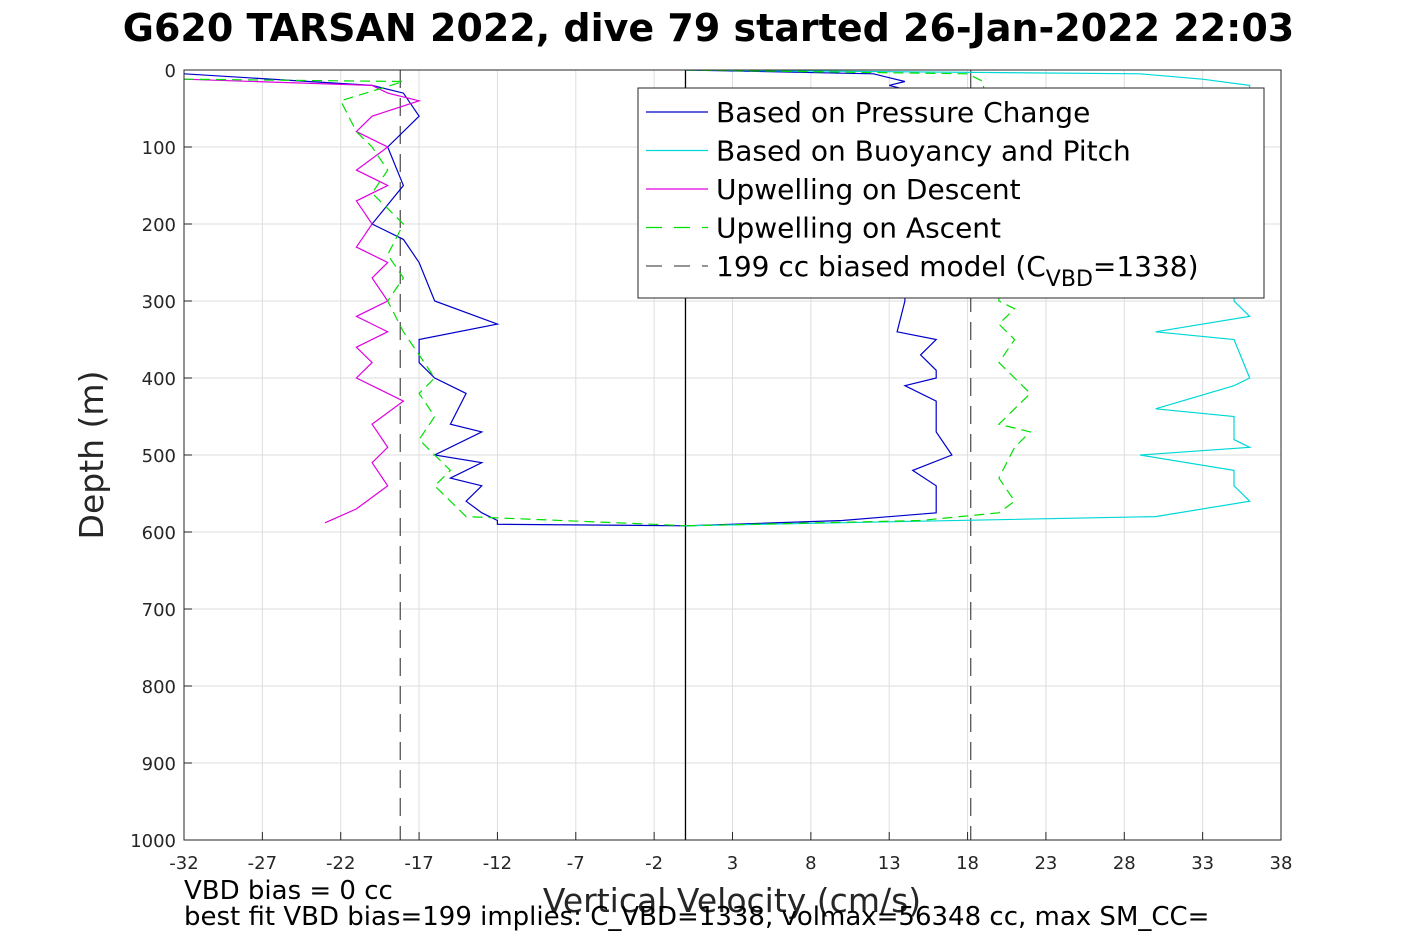 Image resolution: width=1417 pixels, height=945 pixels. I want to click on x-tick-label: 8, so click(810, 863).